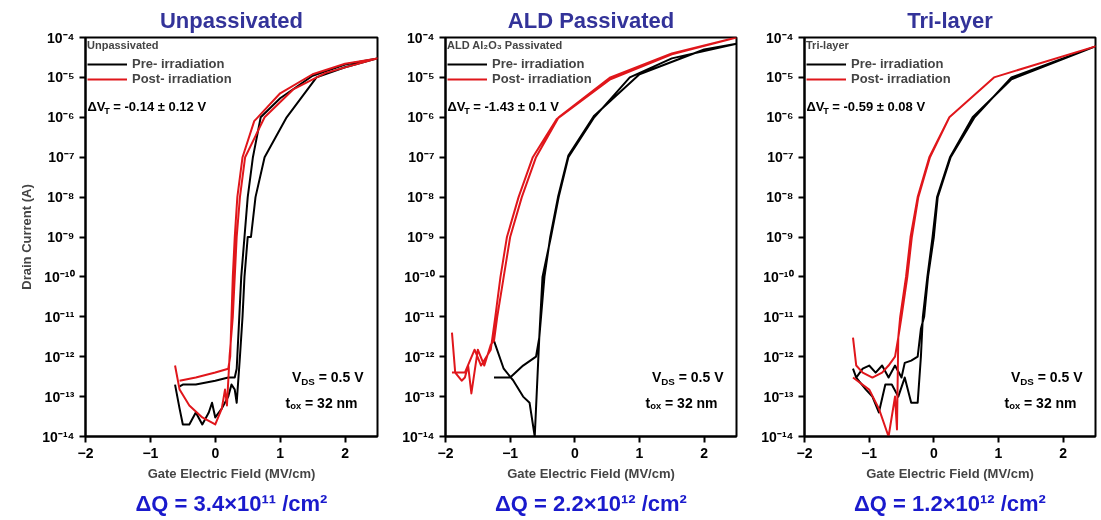  What do you see at coordinates (950, 20) in the screenshot?
I see `chart-title: Tri-layer` at bounding box center [950, 20].